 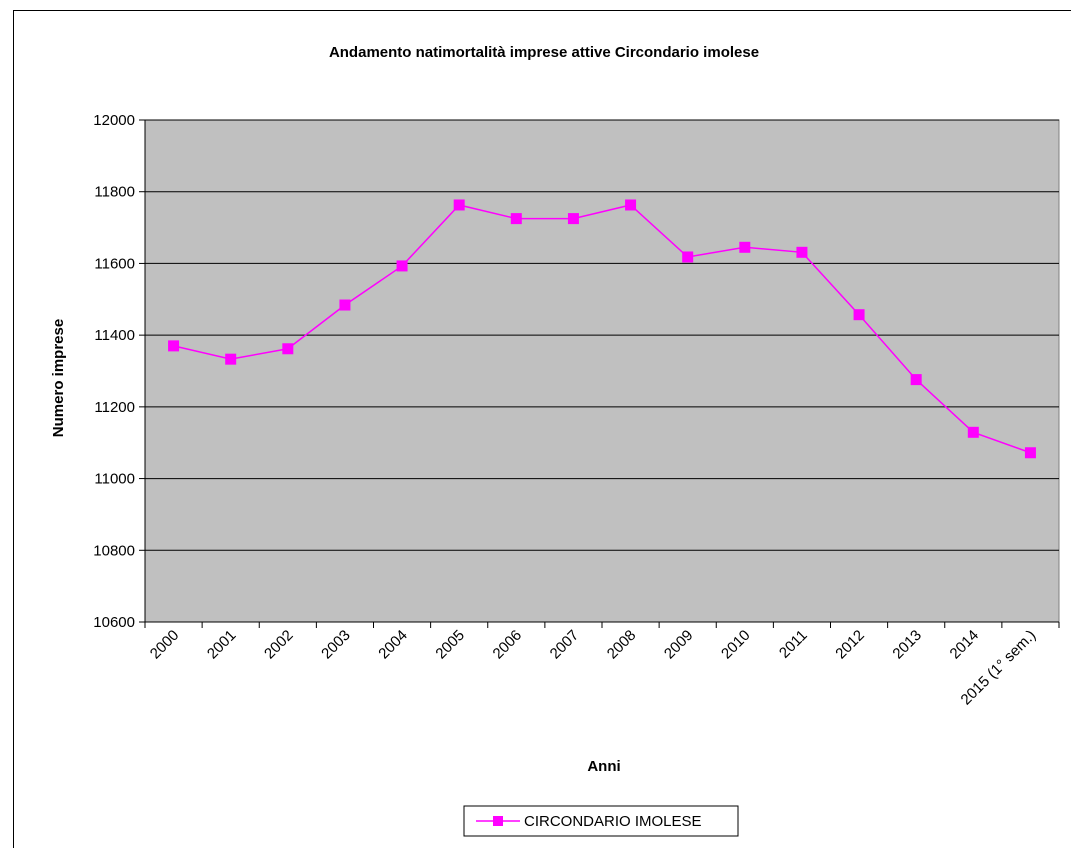 I want to click on legend-marker, so click(x=498, y=821).